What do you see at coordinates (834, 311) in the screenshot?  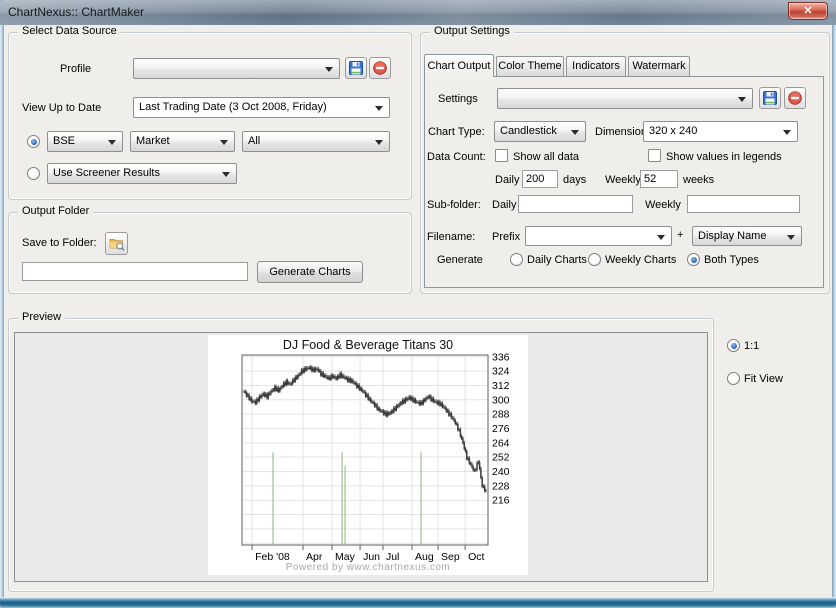 I see `window-border-right` at bounding box center [834, 311].